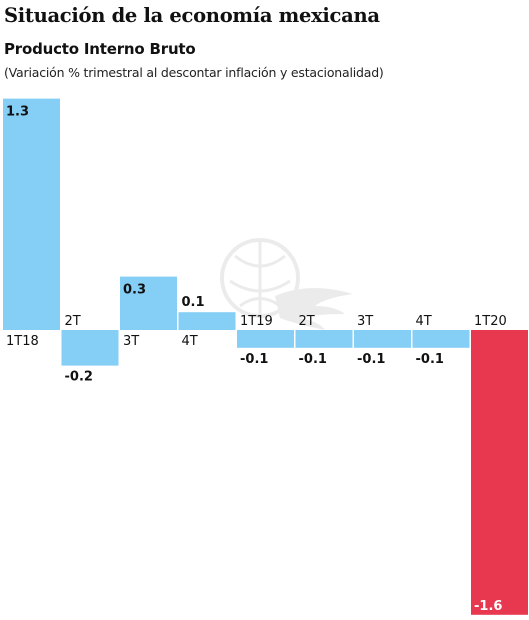 Image resolution: width=529 pixels, height=620 pixels. What do you see at coordinates (192, 15) in the screenshot?
I see `chart-title: Situación de la economía mexicana` at bounding box center [192, 15].